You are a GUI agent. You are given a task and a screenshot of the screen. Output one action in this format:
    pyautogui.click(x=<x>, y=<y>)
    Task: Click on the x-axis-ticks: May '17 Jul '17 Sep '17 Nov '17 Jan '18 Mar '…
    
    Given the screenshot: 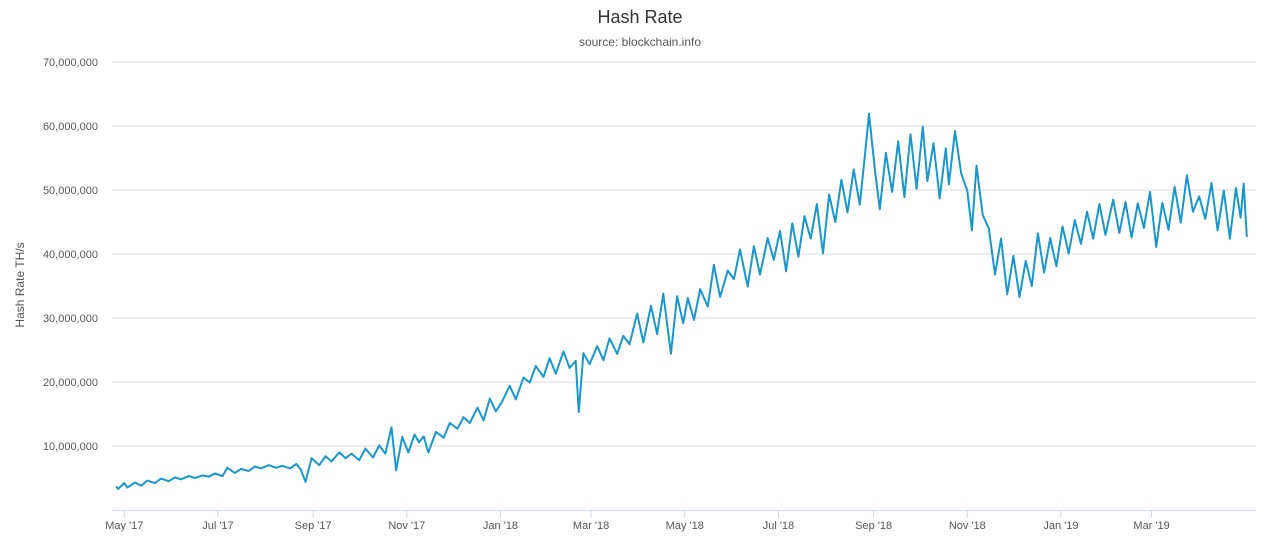 What is the action you would take?
    pyautogui.click(x=637, y=521)
    